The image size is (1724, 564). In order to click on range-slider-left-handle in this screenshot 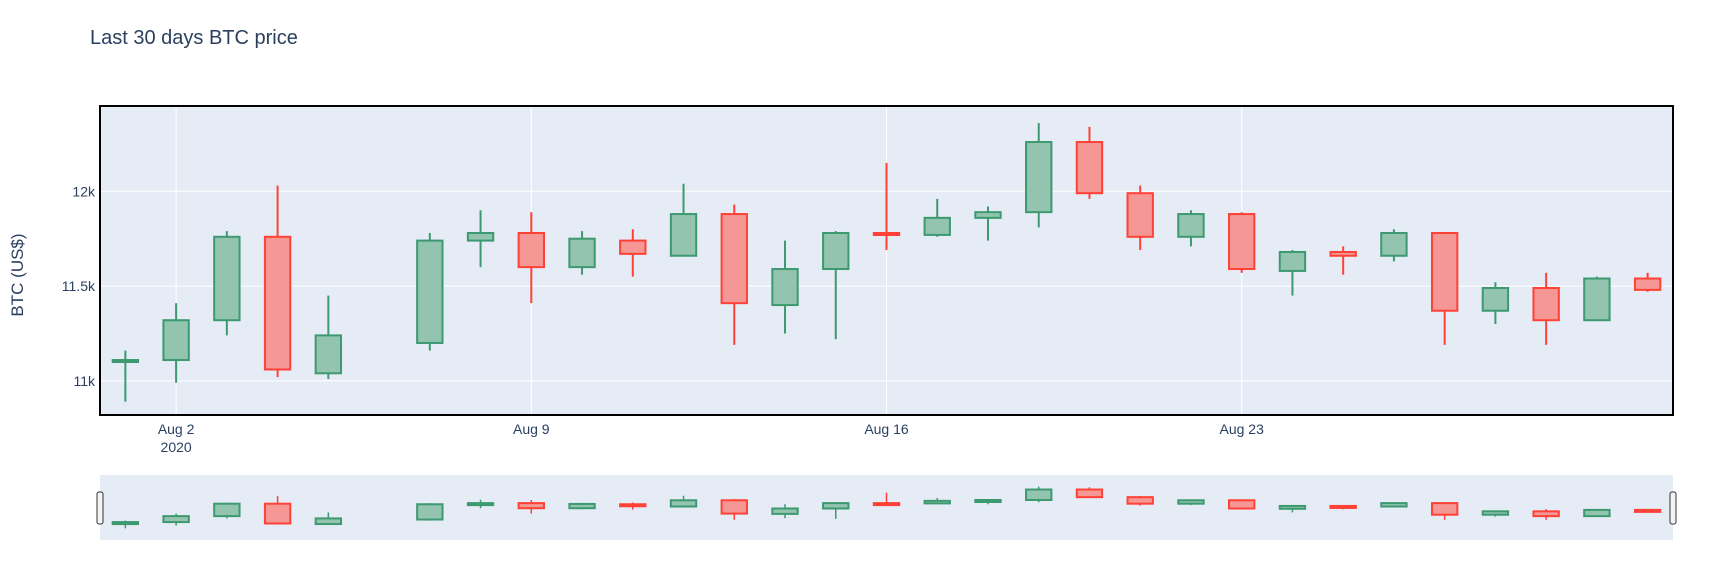, I will do `click(100, 508)`.